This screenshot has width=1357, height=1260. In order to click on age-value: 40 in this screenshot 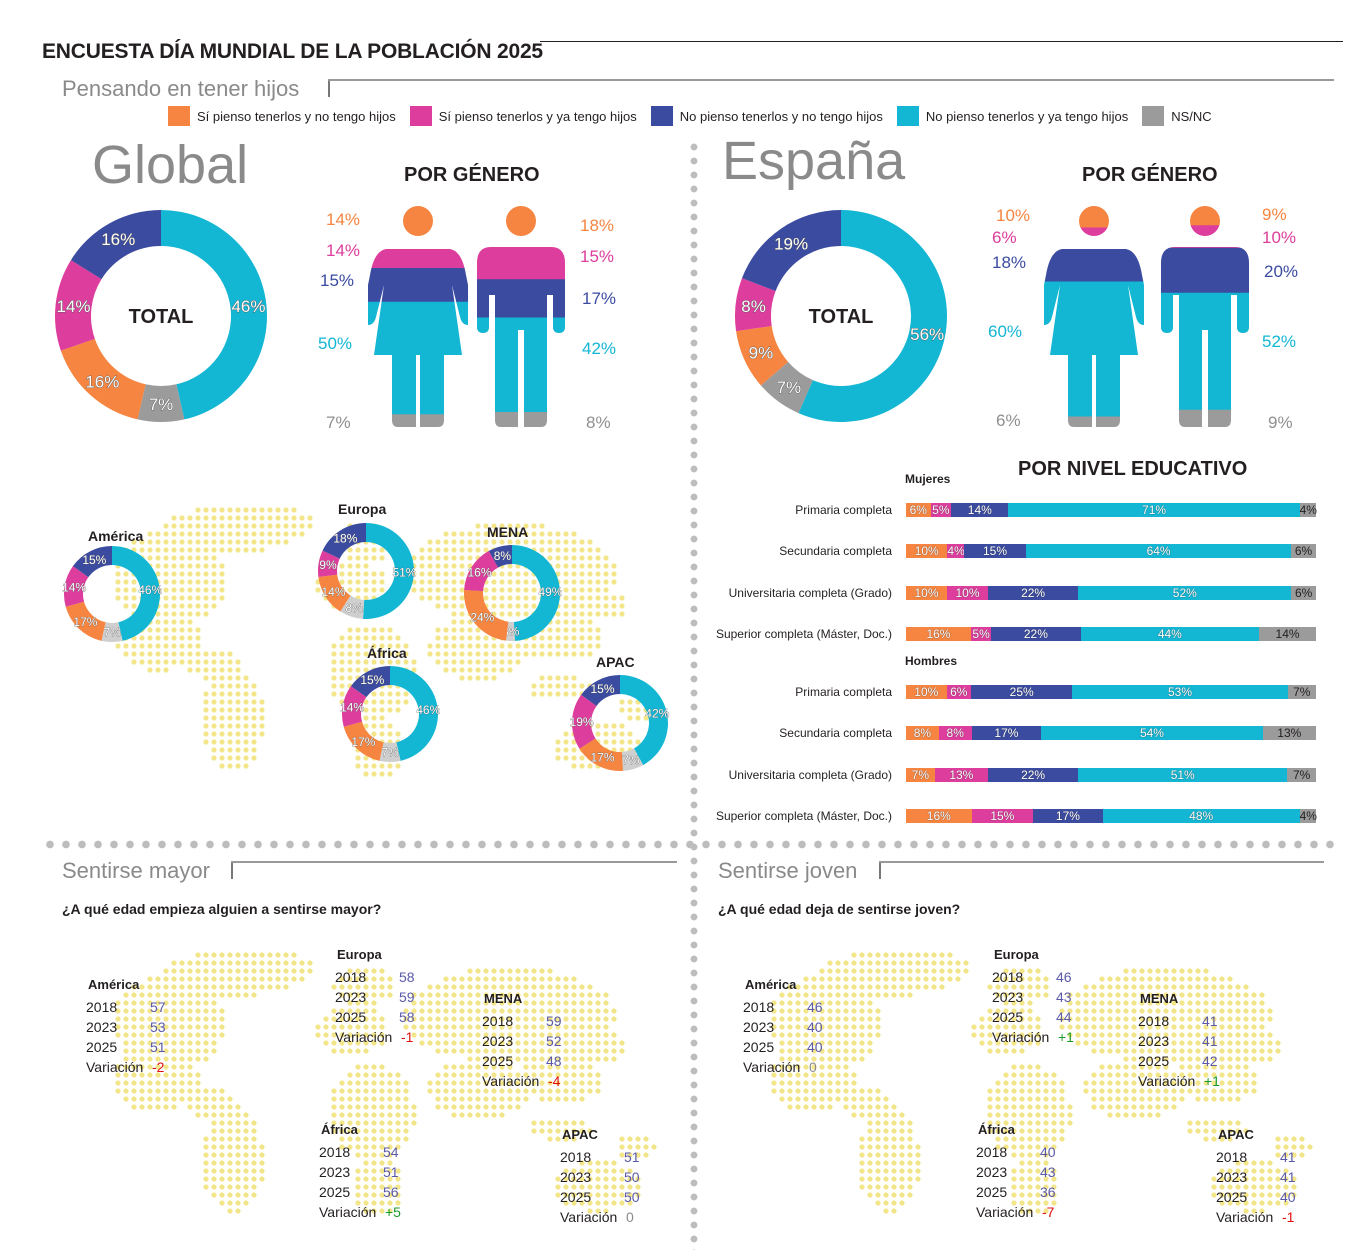, I will do `click(815, 1047)`.